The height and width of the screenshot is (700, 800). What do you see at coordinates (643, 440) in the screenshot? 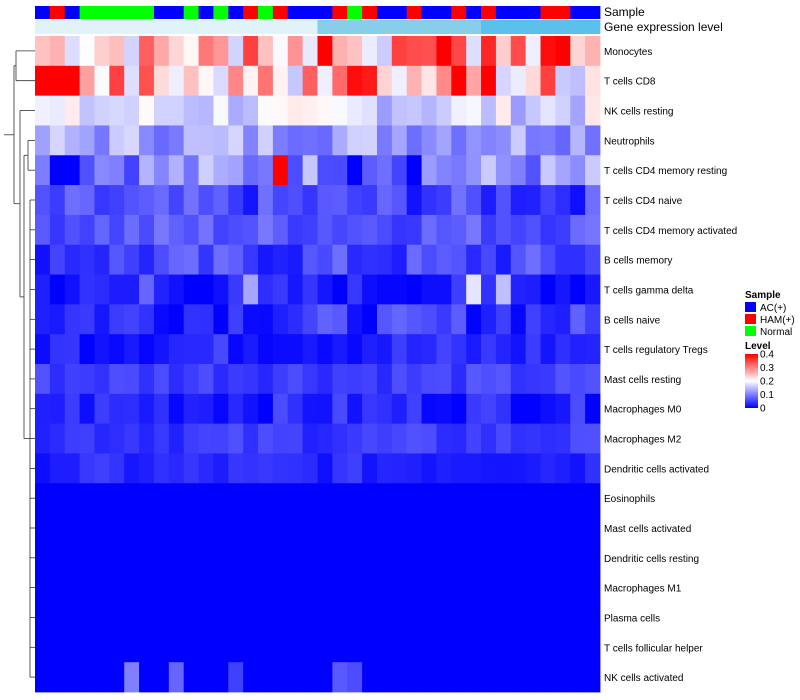
I see `row-label: Macrophages M2` at bounding box center [643, 440].